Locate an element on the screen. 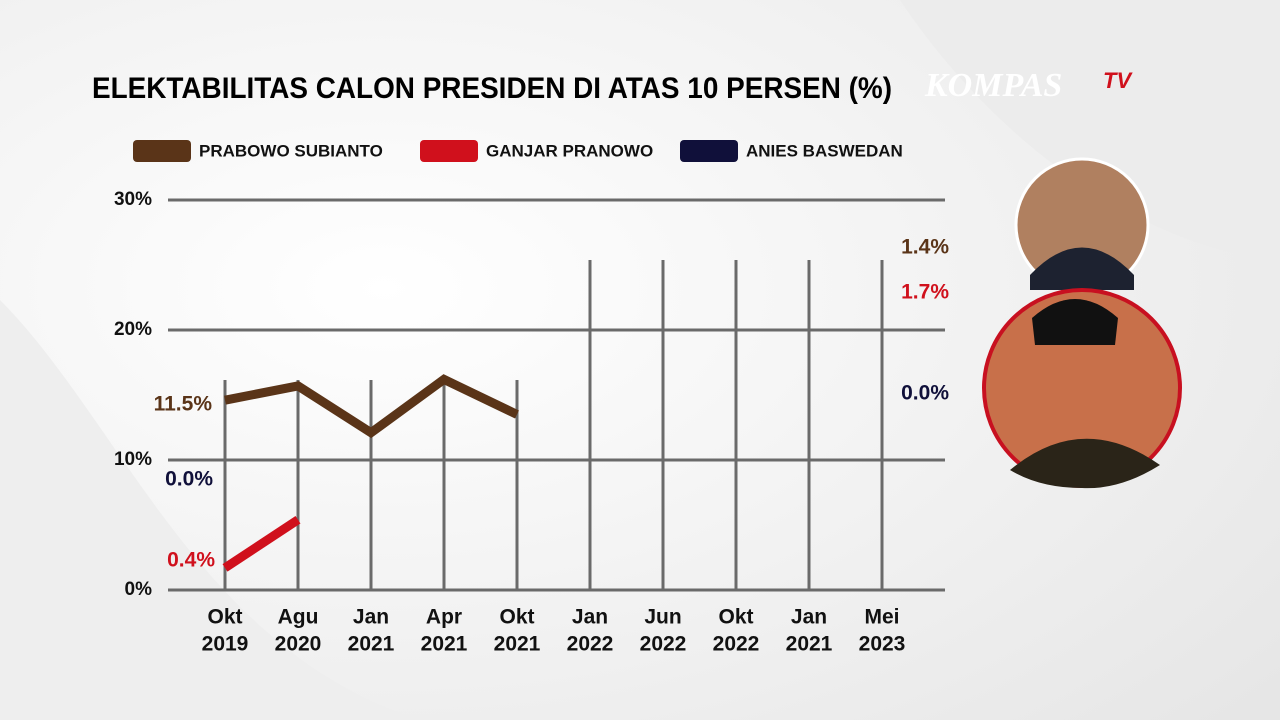 The image size is (1280, 720). y-tick-label: 0% is located at coordinates (139, 589).